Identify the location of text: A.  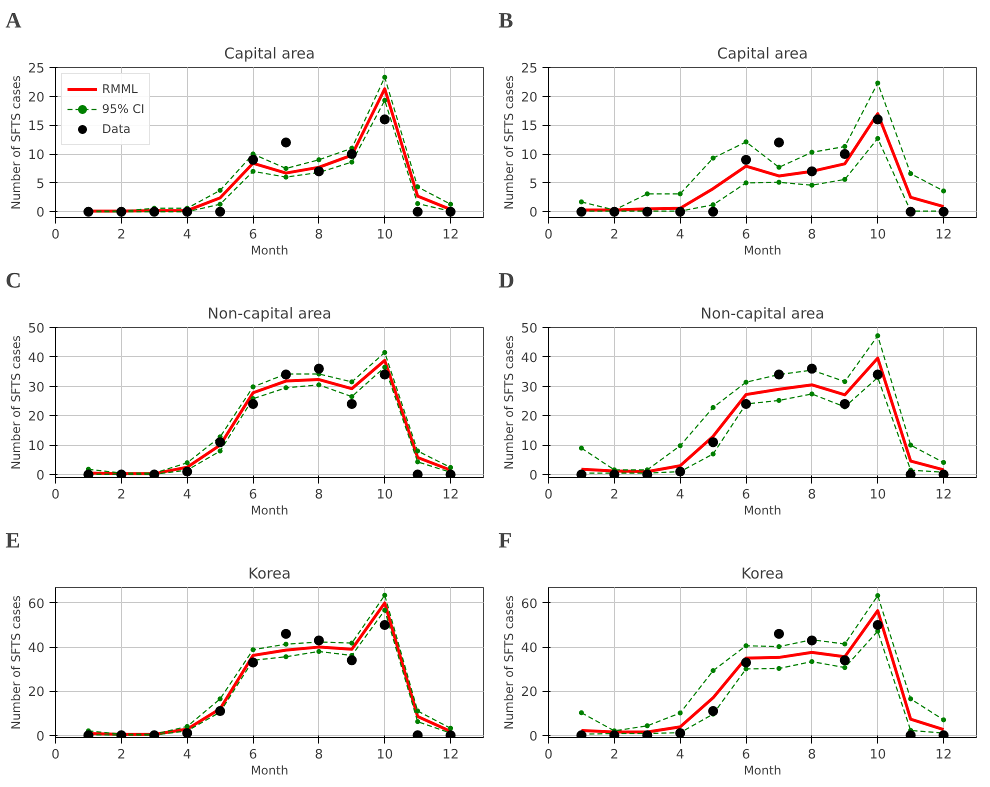
(14, 20).